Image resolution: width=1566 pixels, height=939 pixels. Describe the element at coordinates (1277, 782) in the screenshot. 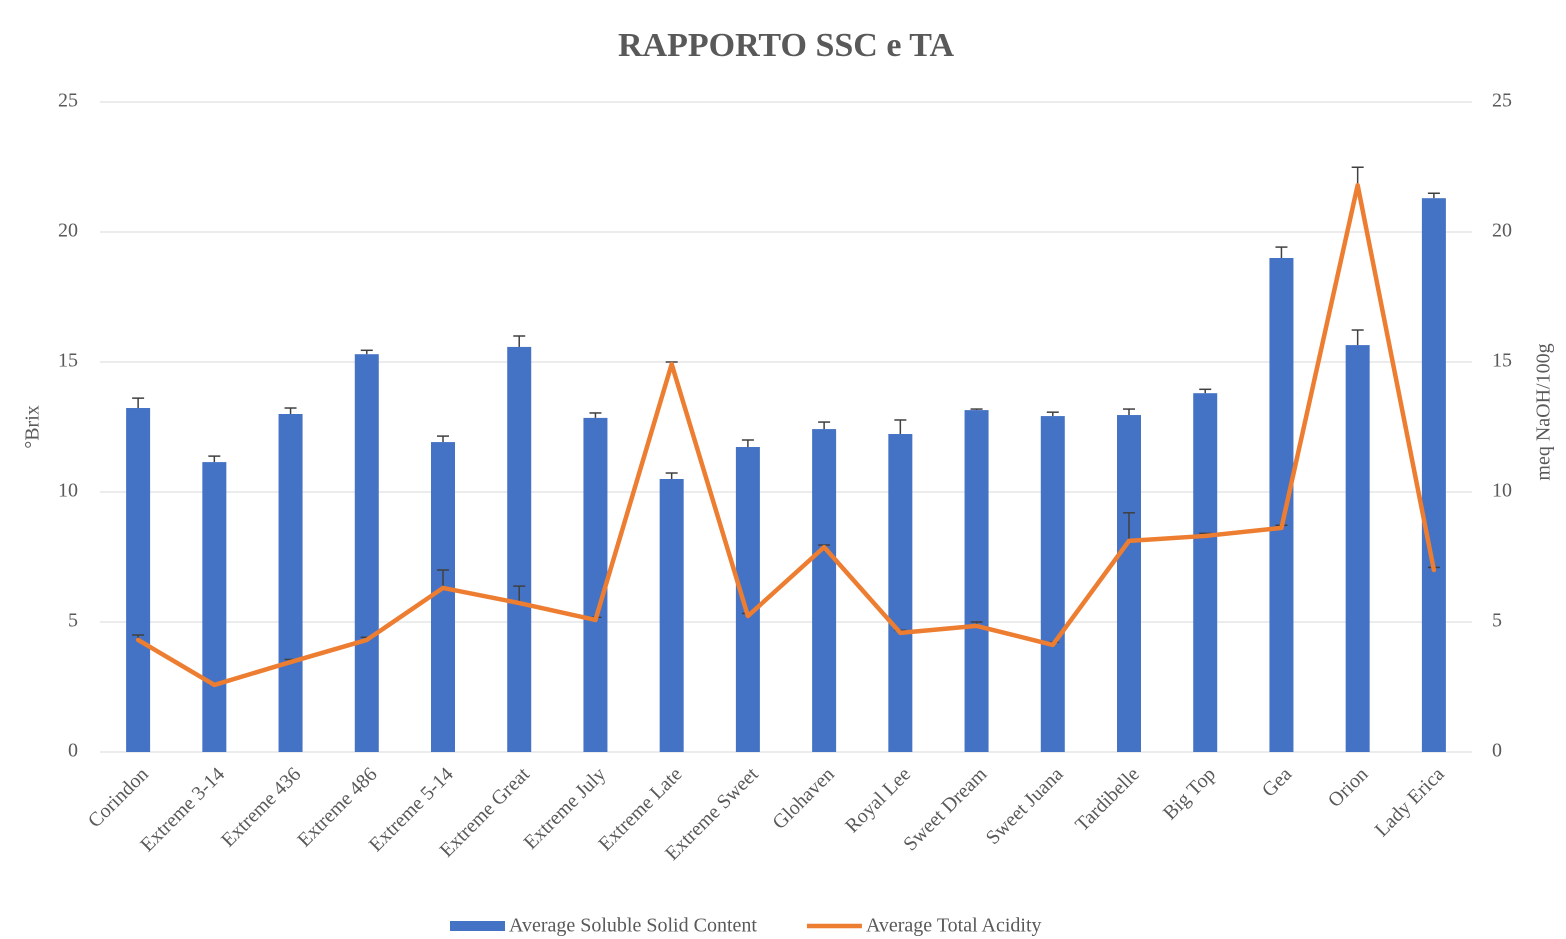

I see `x-tick-label: Gea` at that location.